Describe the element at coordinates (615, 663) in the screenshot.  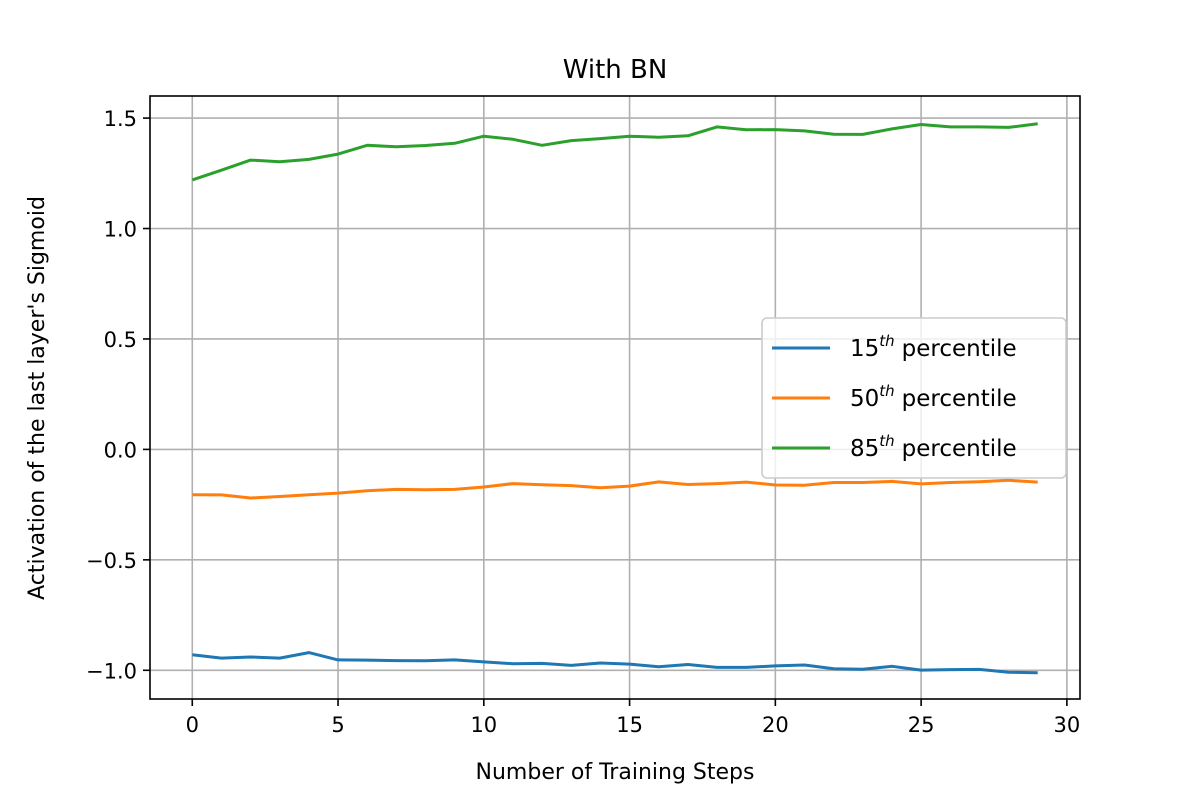
I see `series-line-15th-percentile` at that location.